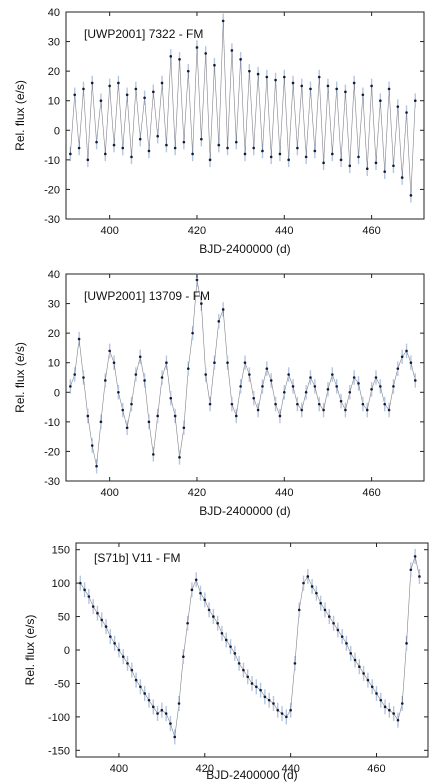 This screenshot has height=783, width=441. I want to click on y-tick-label: 30, so click(54, 43).